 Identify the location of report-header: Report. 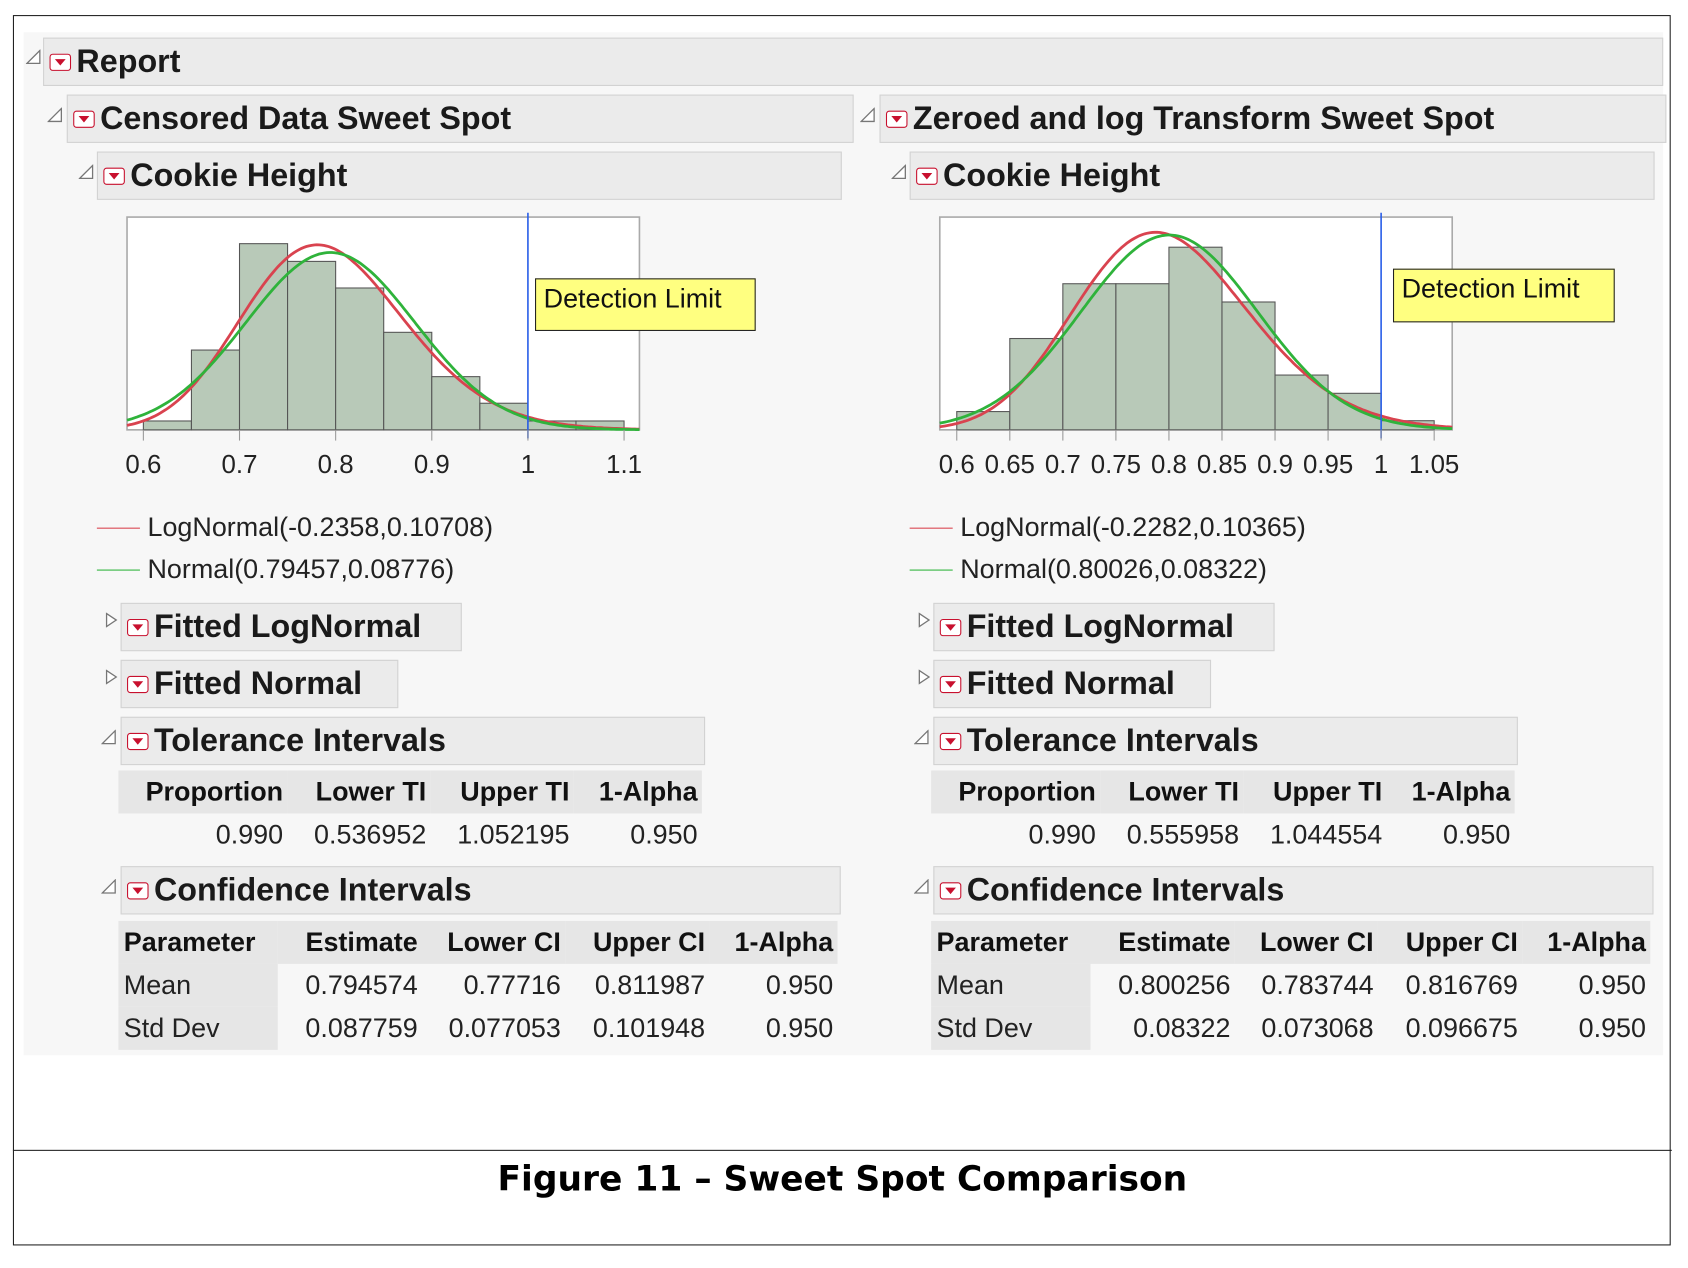
(853, 61).